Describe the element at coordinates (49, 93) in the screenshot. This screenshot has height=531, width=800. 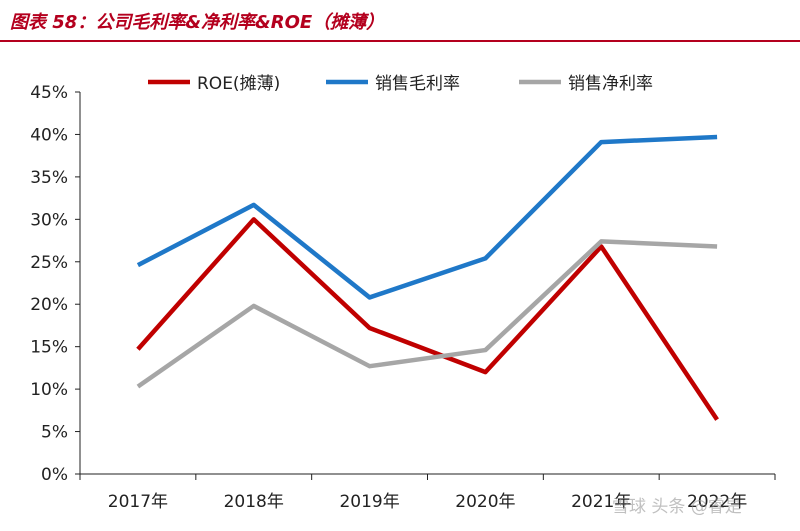
I see `y-tick-label: 45%` at that location.